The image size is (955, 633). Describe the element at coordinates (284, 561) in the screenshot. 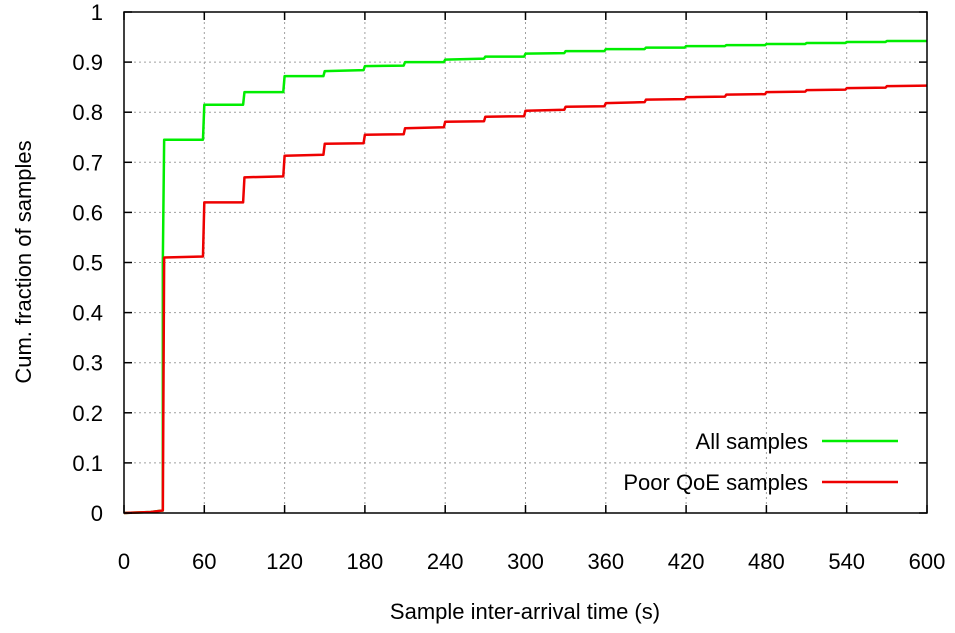

I see `x-tick-label: 120` at that location.